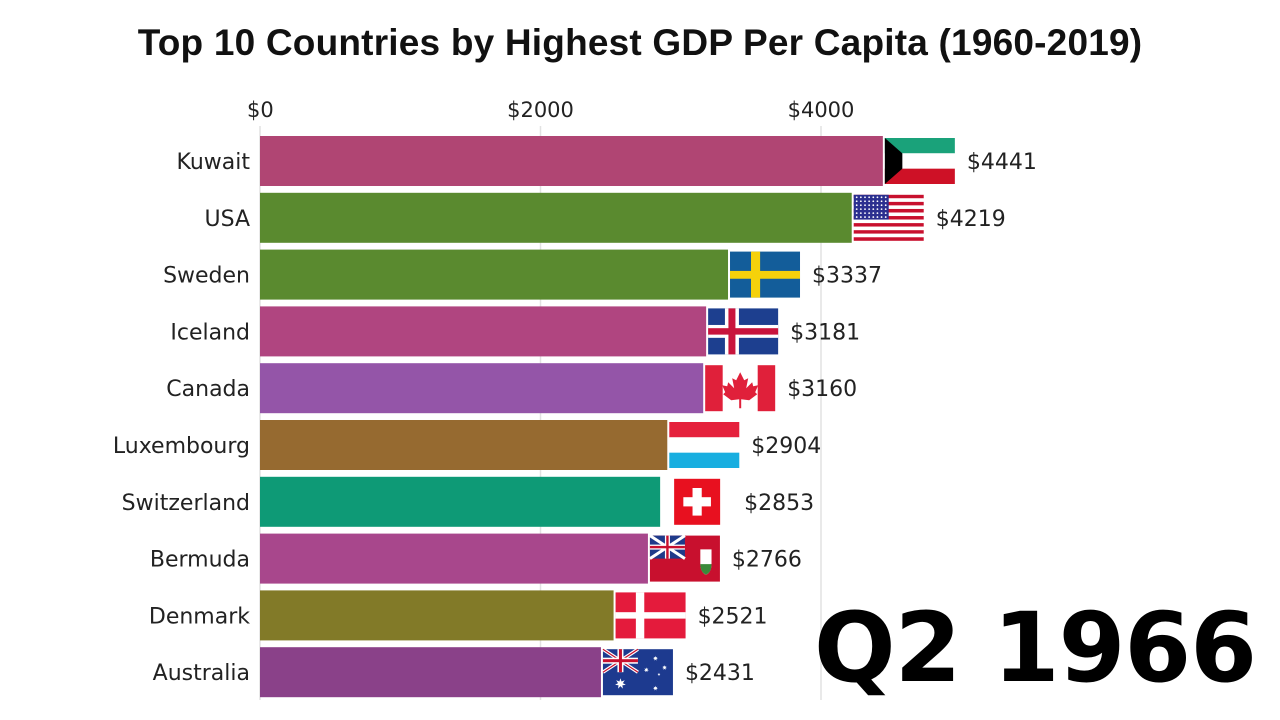  What do you see at coordinates (971, 219) in the screenshot?
I see `value-label: $4219` at bounding box center [971, 219].